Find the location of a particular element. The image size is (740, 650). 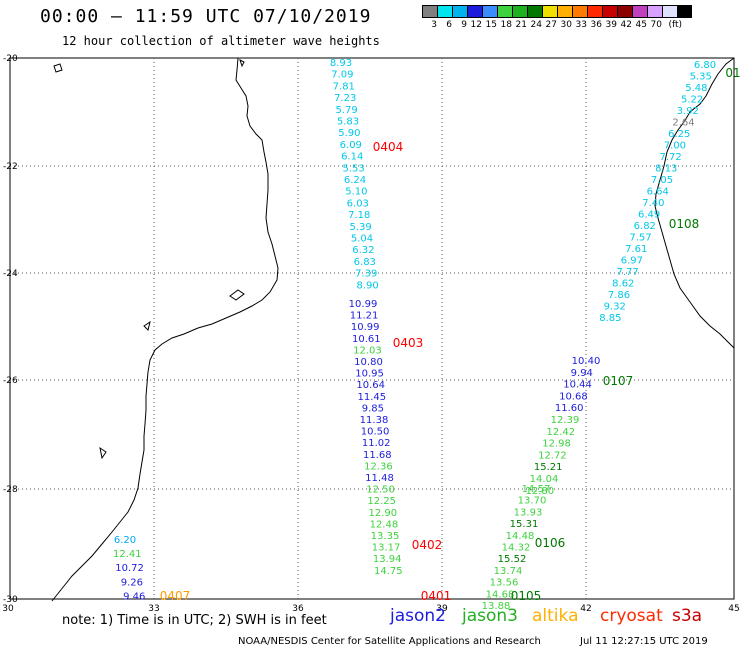

scale-label: 33 is located at coordinates (581, 25).